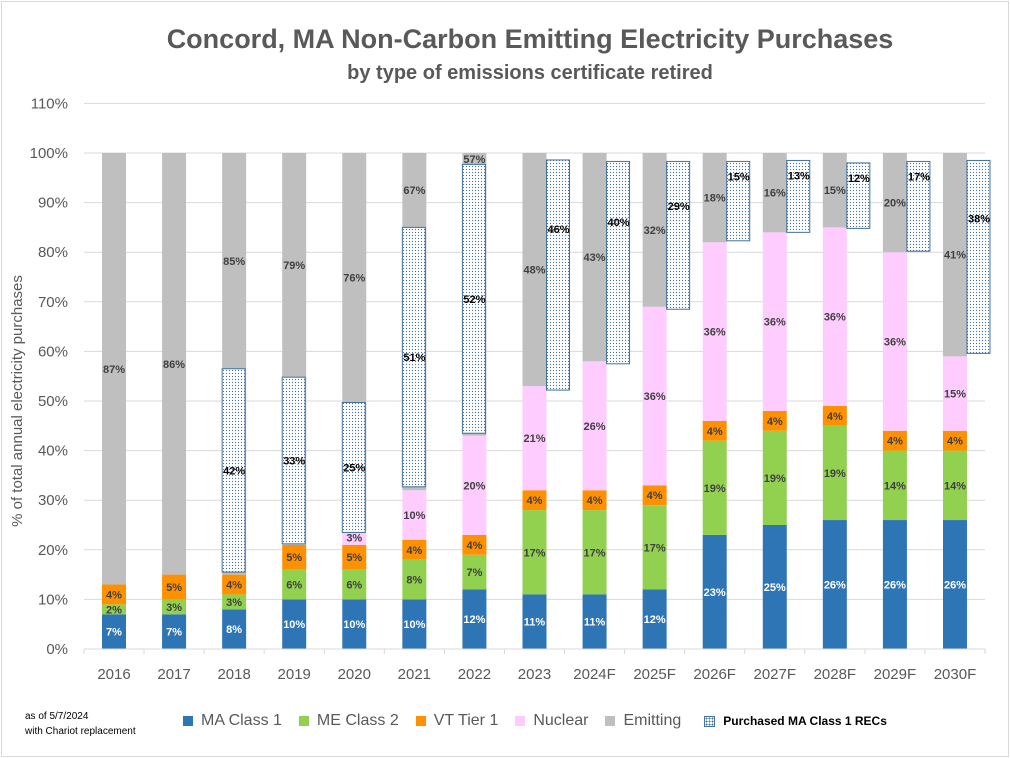 The image size is (1010, 758). What do you see at coordinates (474, 674) in the screenshot?
I see `x-tick-label: 2022` at bounding box center [474, 674].